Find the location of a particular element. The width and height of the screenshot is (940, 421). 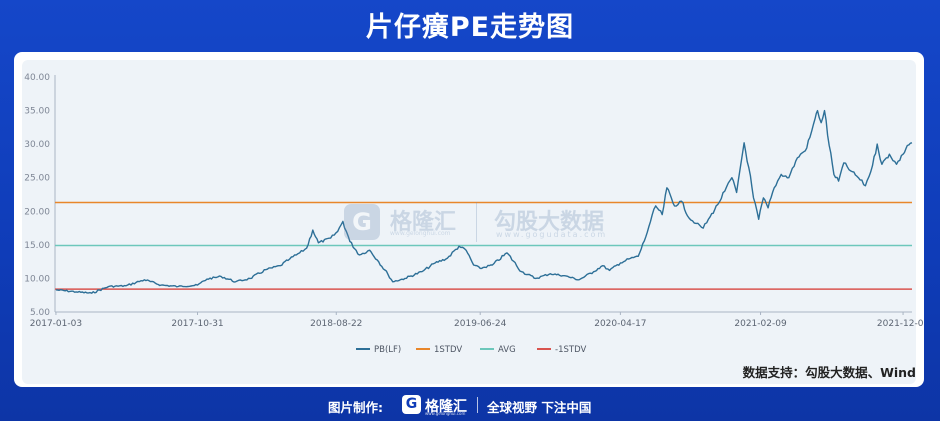

y-tick-label: 40.00 is located at coordinates (37, 78).